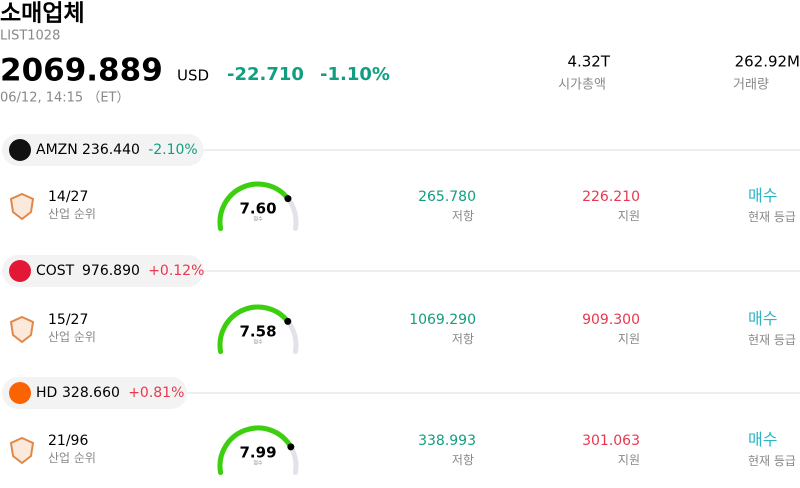 The height and width of the screenshot is (488, 800). What do you see at coordinates (767, 61) in the screenshot?
I see `volume: 262.92M` at bounding box center [767, 61].